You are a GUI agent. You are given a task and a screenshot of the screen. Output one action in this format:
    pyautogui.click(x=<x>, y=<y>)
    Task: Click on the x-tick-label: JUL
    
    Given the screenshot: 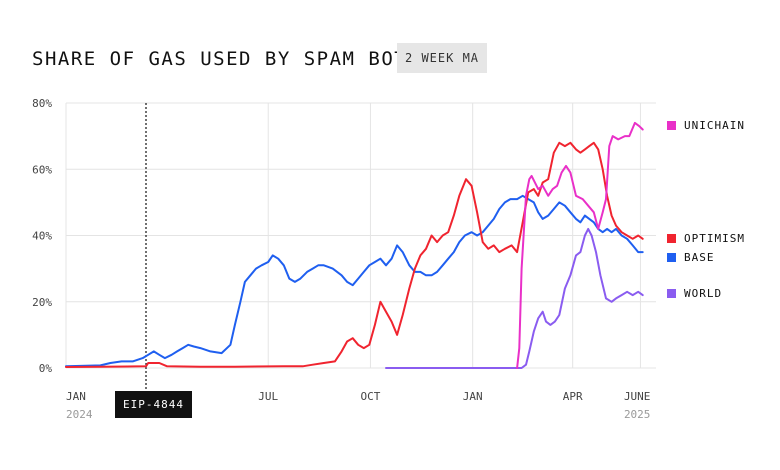 What is the action you would take?
    pyautogui.click(x=268, y=396)
    